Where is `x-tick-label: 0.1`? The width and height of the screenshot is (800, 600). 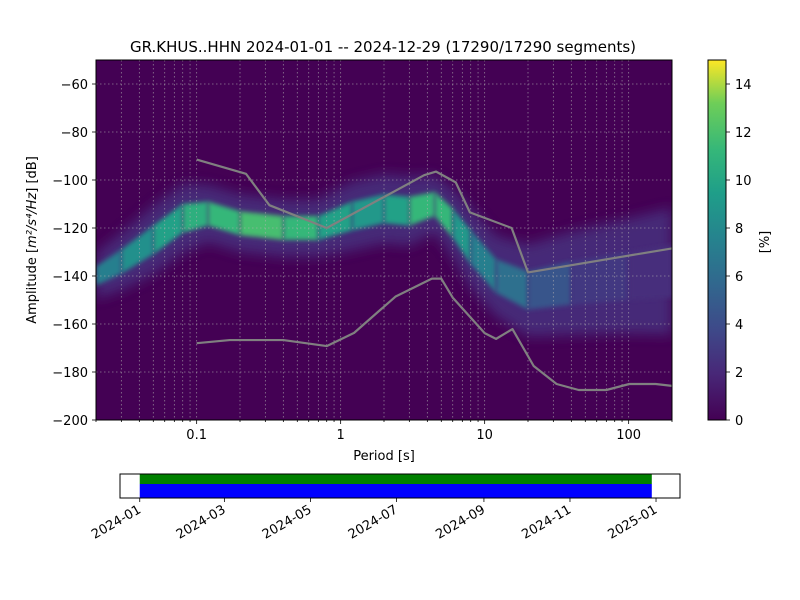
x-tick-label: 0.1 is located at coordinates (196, 435).